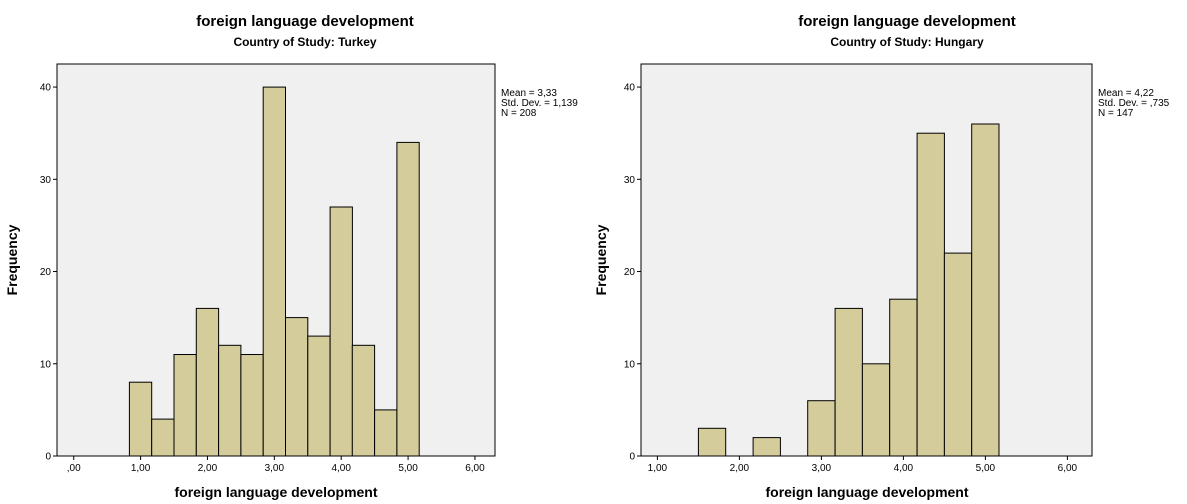  Describe the element at coordinates (529, 93) in the screenshot. I see `stat-mean: Mean = 3,33` at that location.